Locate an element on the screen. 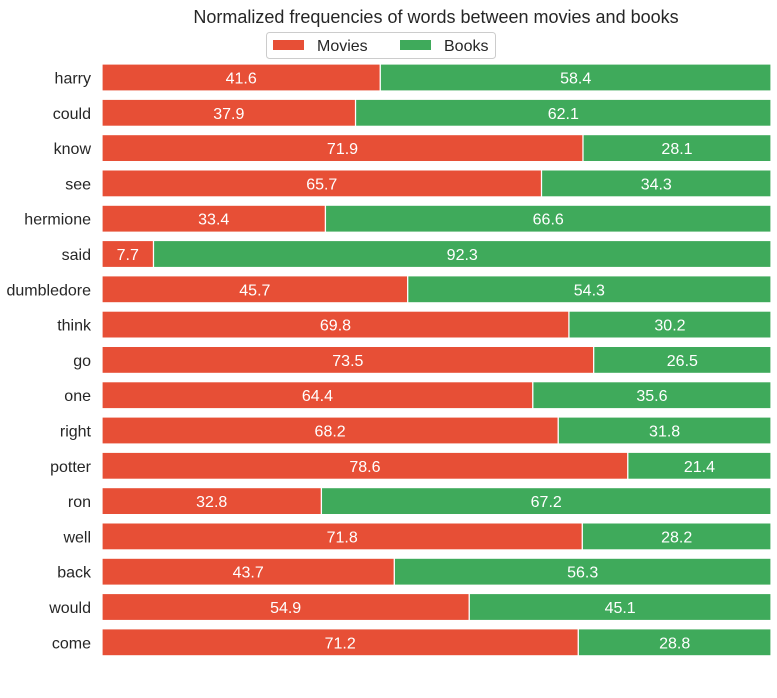 The image size is (777, 698). bar-books-see is located at coordinates (656, 183).